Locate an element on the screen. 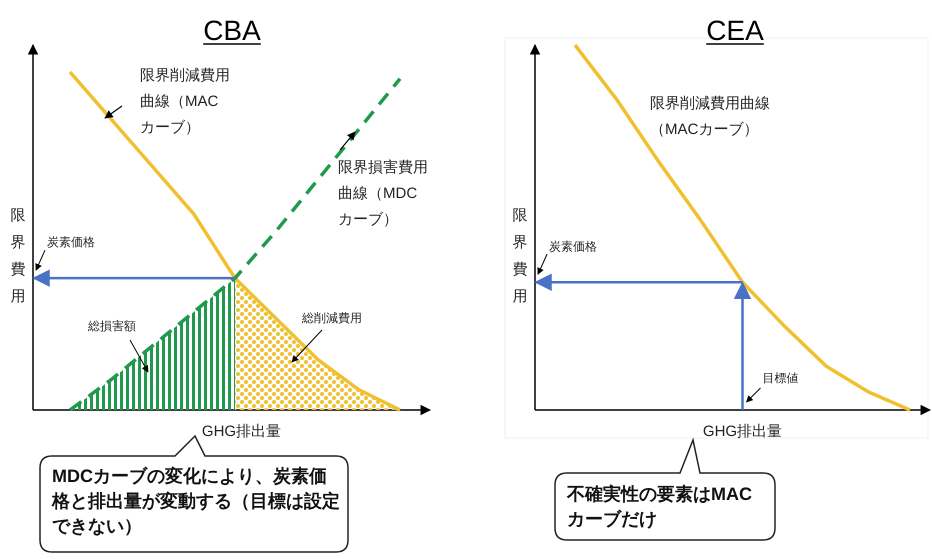 The height and width of the screenshot is (559, 932). annotation: 目標値 is located at coordinates (780, 378).